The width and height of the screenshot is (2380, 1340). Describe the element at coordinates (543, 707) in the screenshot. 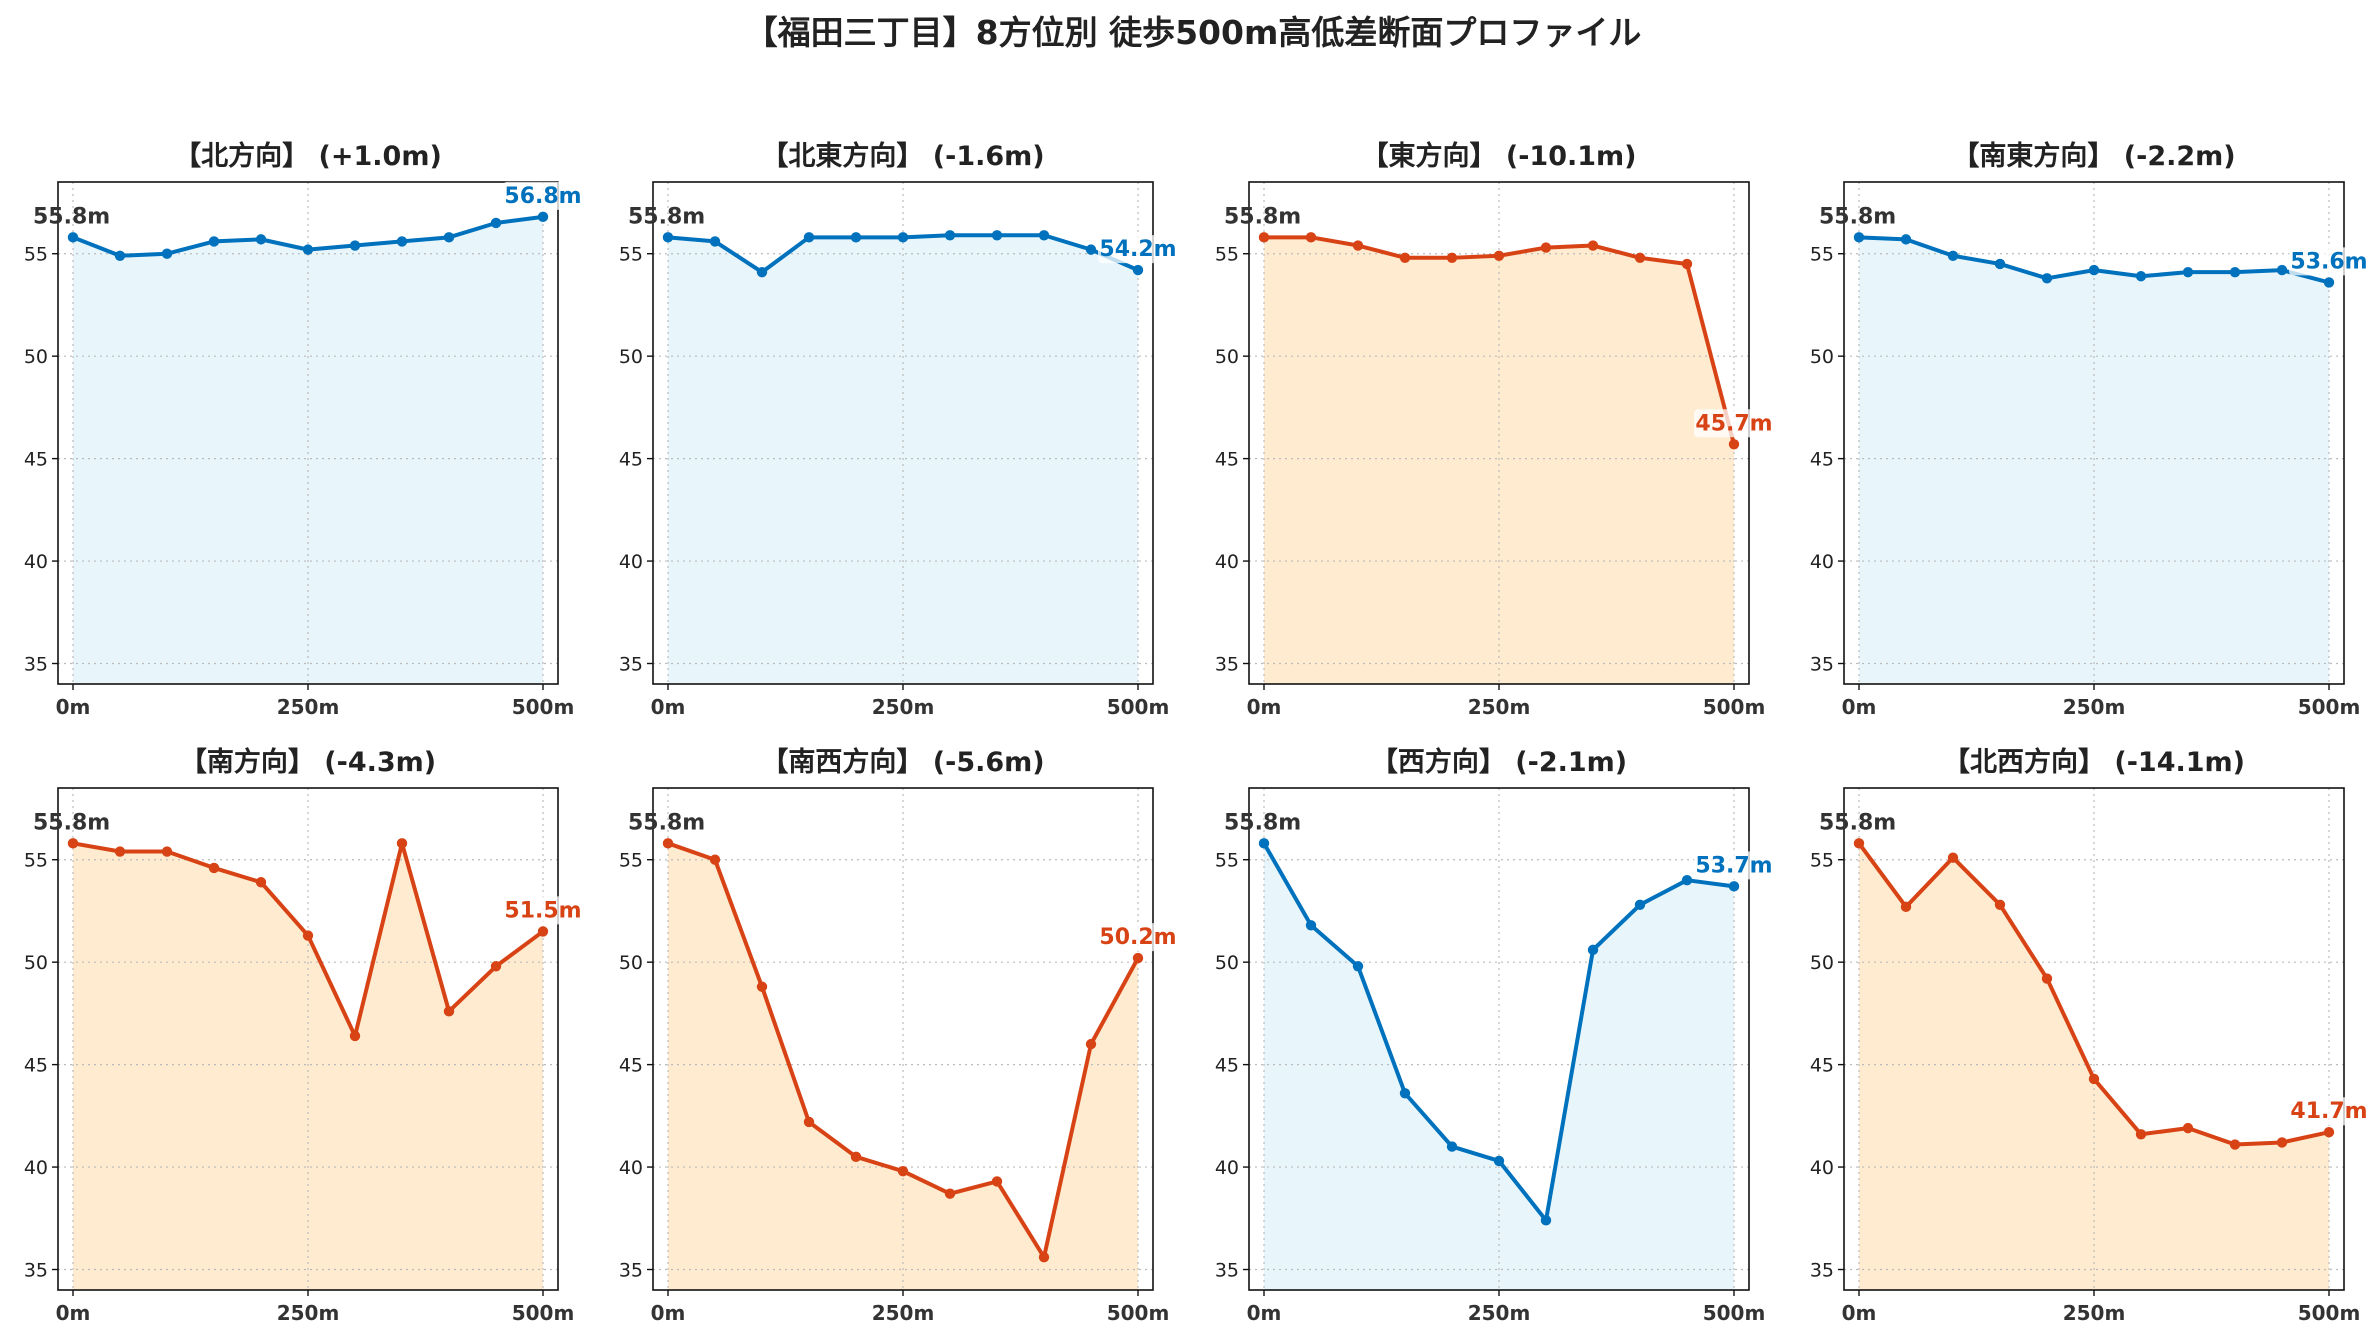

I see `x-tick-label: 500m` at that location.